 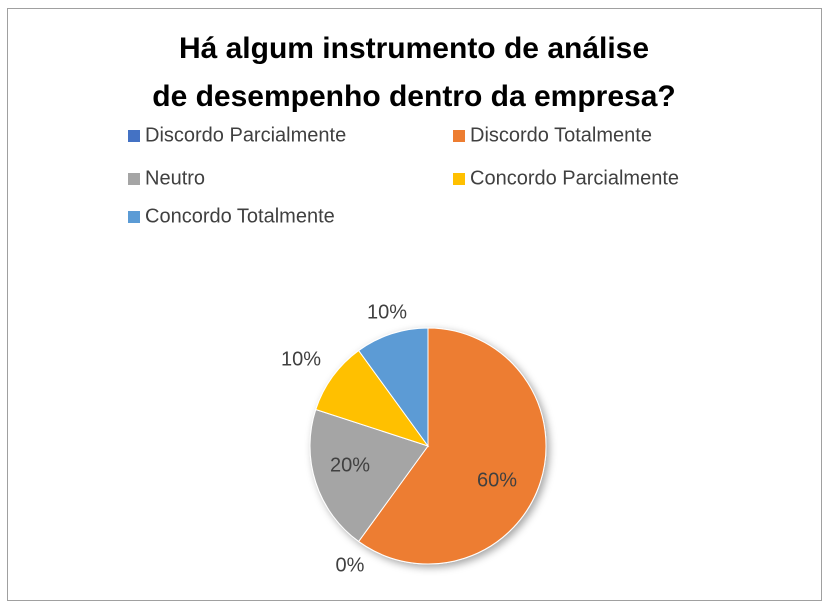 What do you see at coordinates (561, 135) in the screenshot?
I see `legend-label: Discordo Totalmente` at bounding box center [561, 135].